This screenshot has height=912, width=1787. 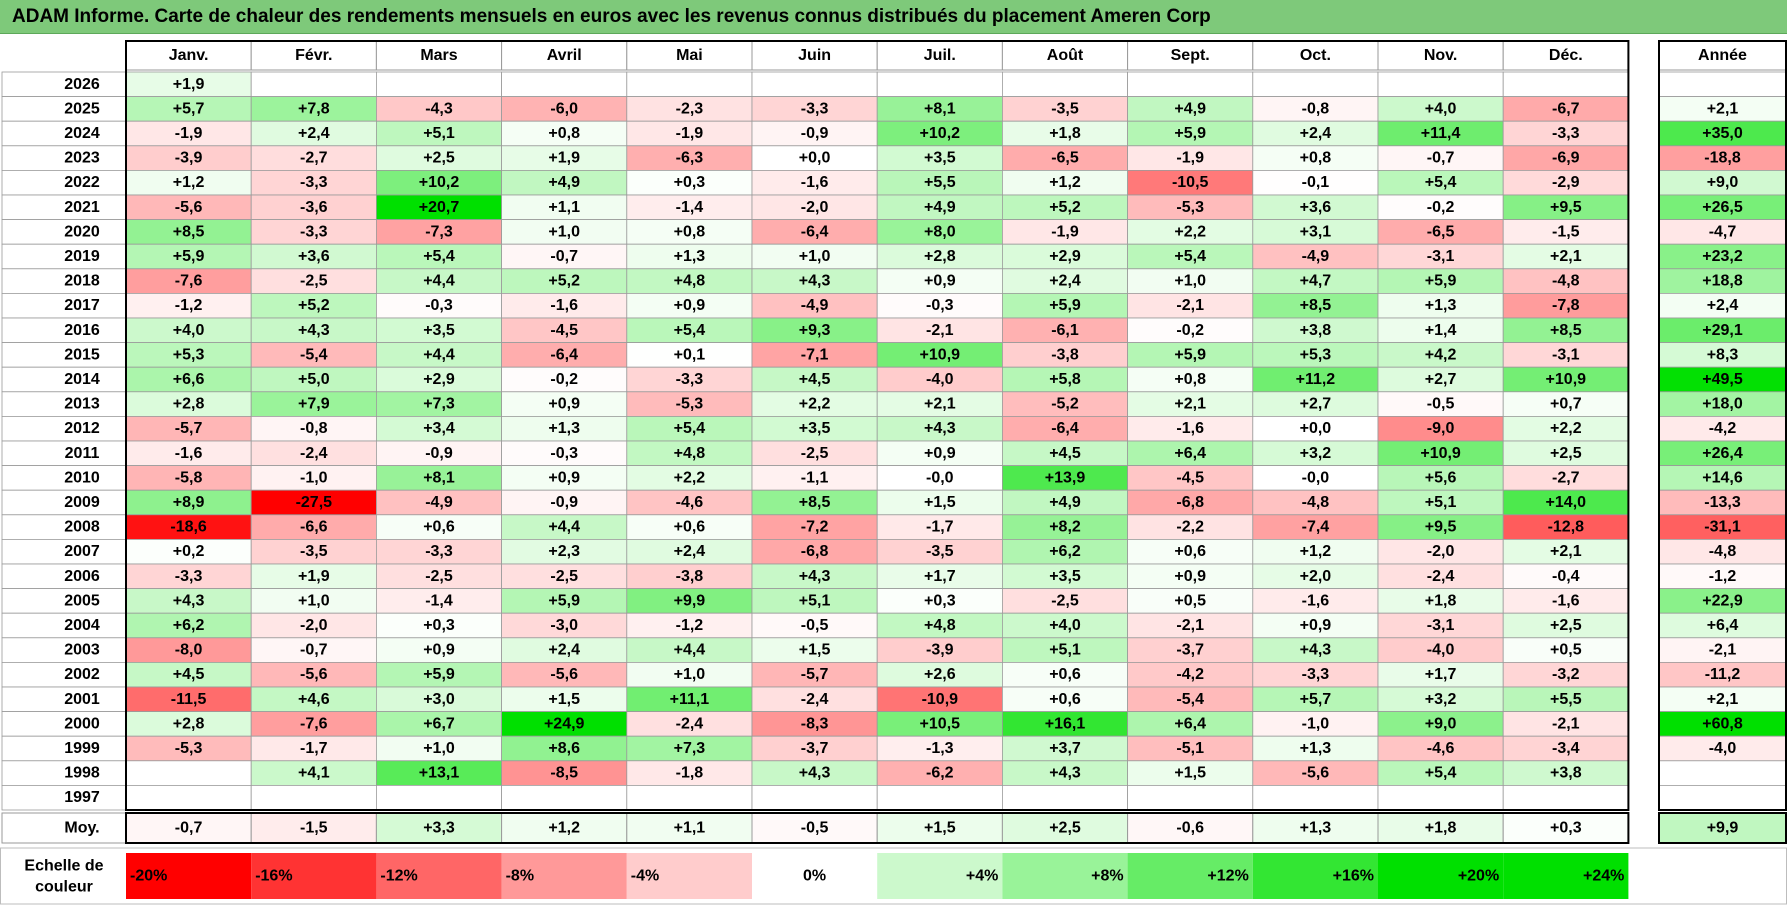 What do you see at coordinates (690, 477) in the screenshot?
I see `heatmap-cell-value: +2,2` at bounding box center [690, 477].